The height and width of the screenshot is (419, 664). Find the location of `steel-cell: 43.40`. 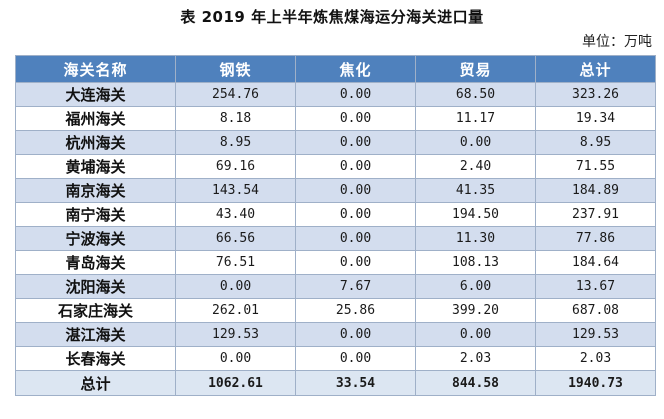

steel-cell: 43.40 is located at coordinates (235, 214).